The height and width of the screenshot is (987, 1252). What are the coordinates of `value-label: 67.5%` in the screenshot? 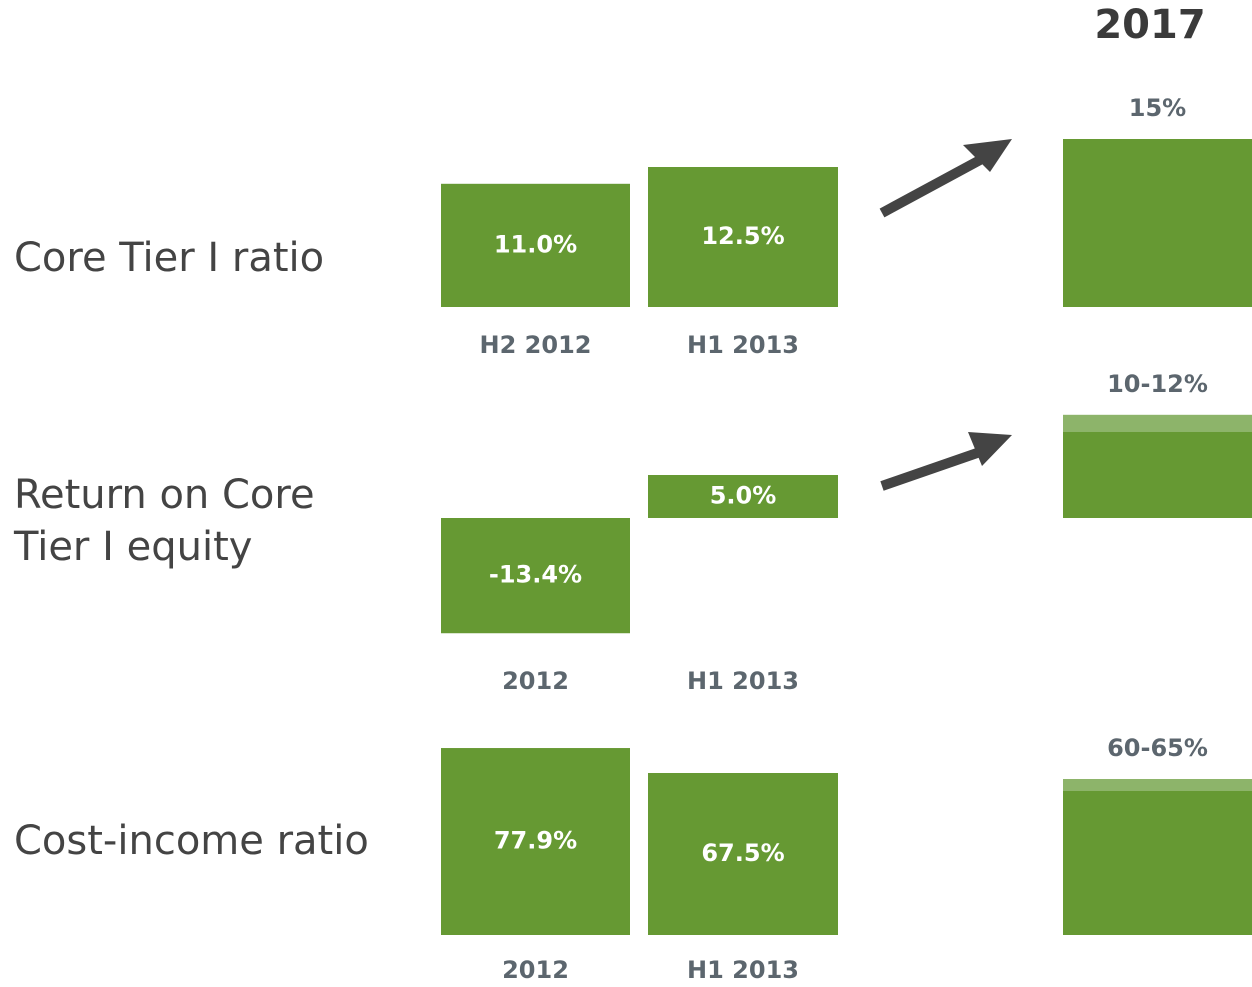 It's located at (742, 853).